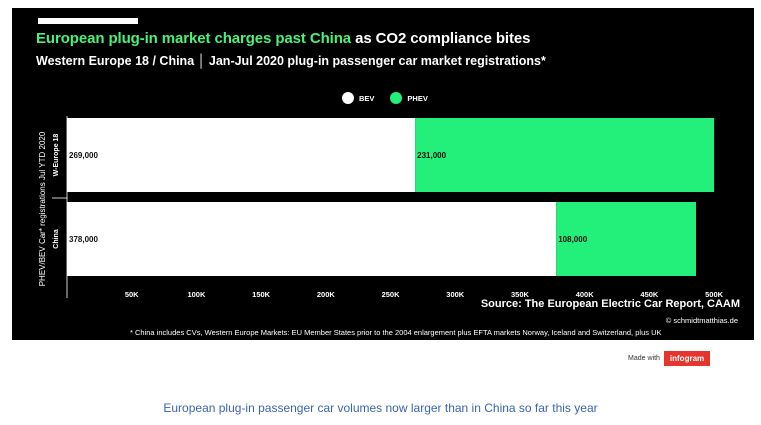  What do you see at coordinates (326, 294) in the screenshot?
I see `x-tick-label-3: 200K` at bounding box center [326, 294].